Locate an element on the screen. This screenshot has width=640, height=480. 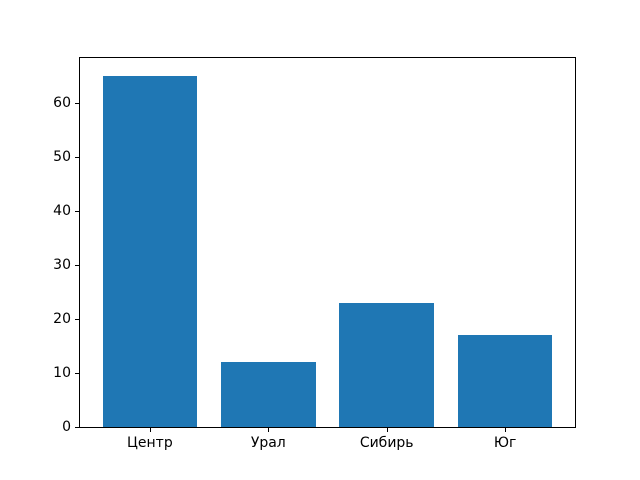
x-tick-label: Сибирь is located at coordinates (386, 443).